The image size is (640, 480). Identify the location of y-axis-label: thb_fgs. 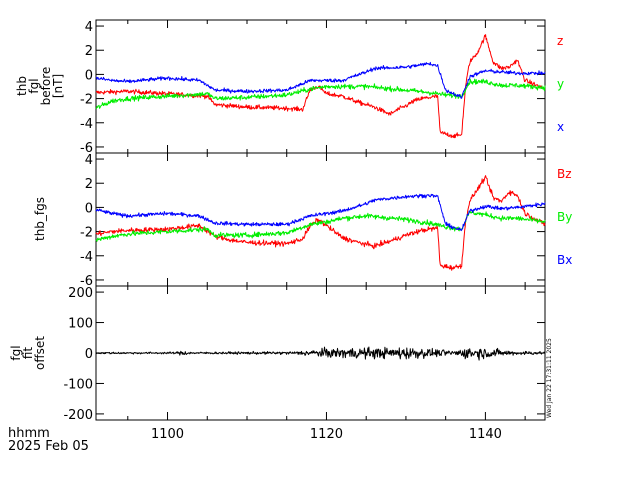
(40, 219).